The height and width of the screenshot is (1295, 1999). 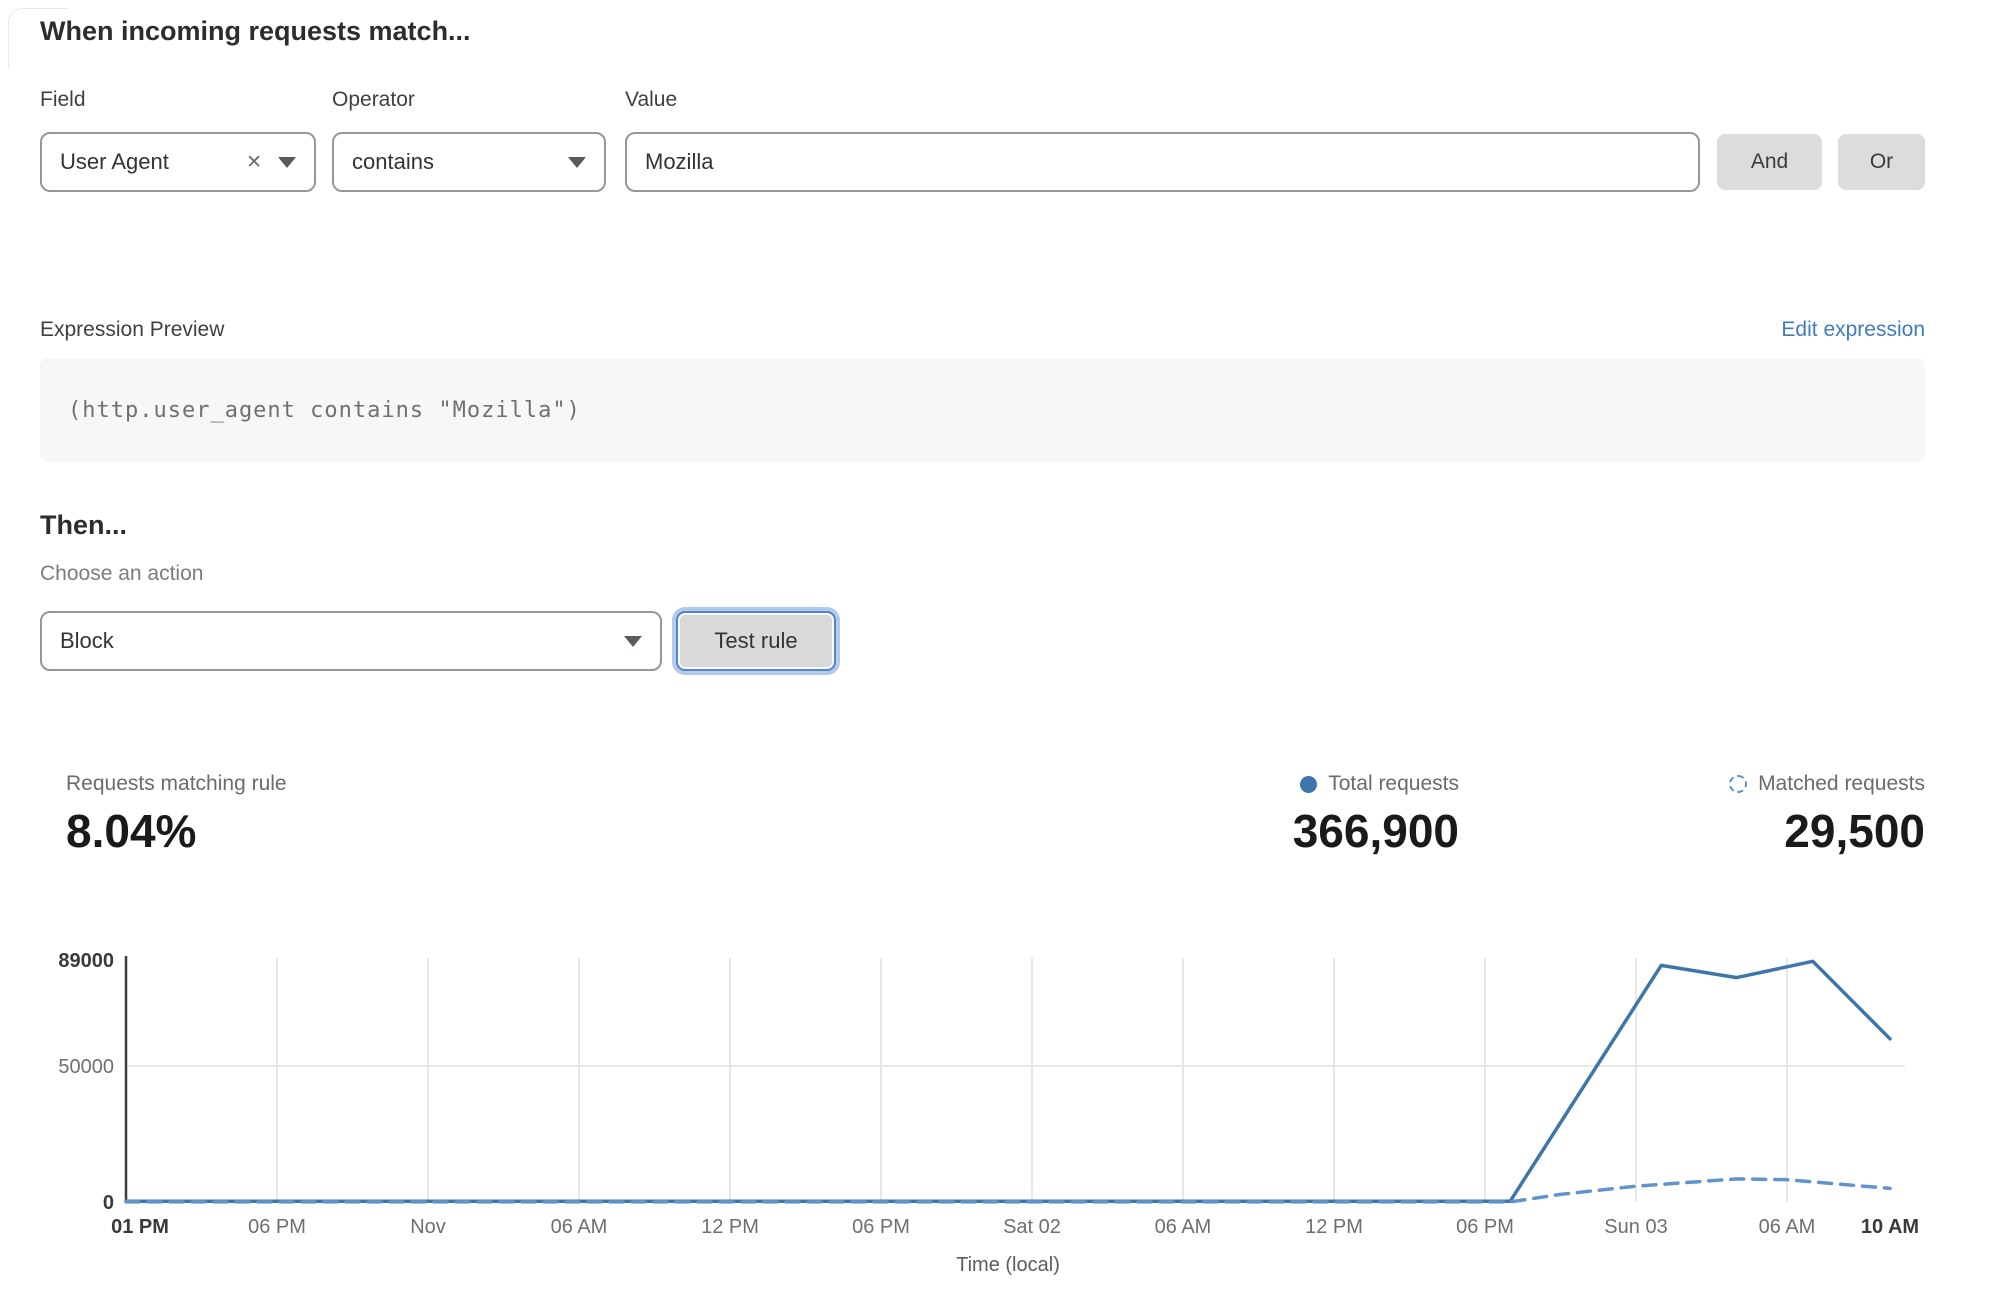 I want to click on x-axis-tick-label: Sat 02, so click(x=1032, y=1227).